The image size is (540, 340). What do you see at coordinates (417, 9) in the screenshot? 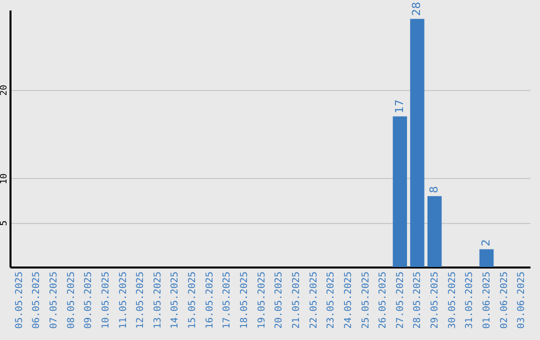
I see `data-label: 28` at bounding box center [417, 9].